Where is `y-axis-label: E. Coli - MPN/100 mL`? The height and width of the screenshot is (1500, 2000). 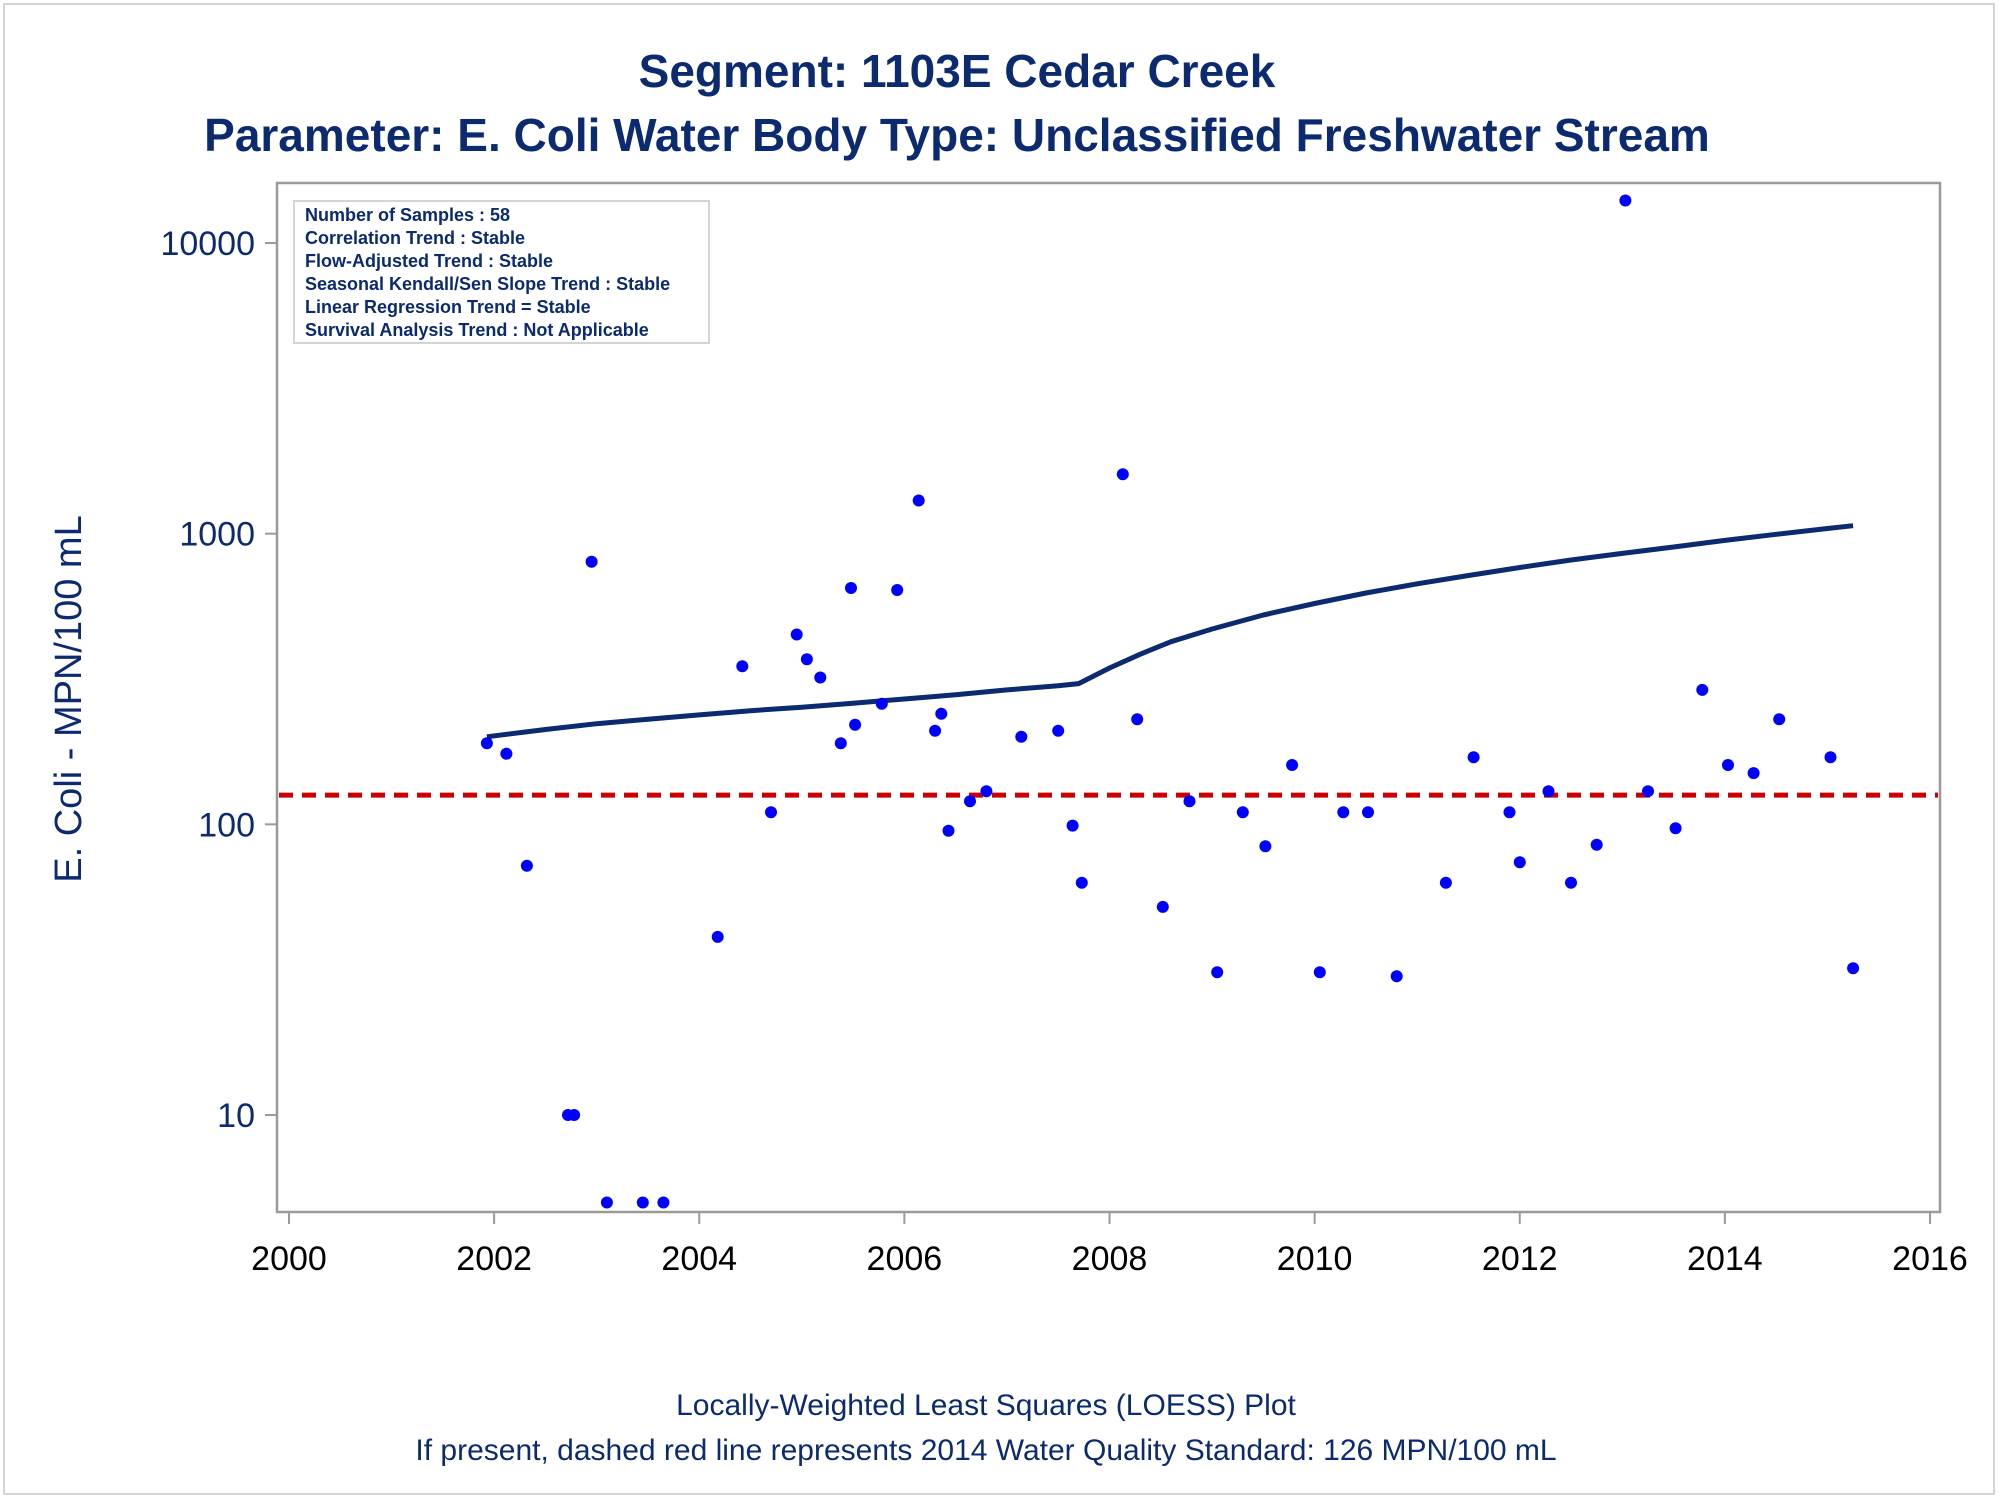 y-axis-label: E. Coli - MPN/100 mL is located at coordinates (69, 698).